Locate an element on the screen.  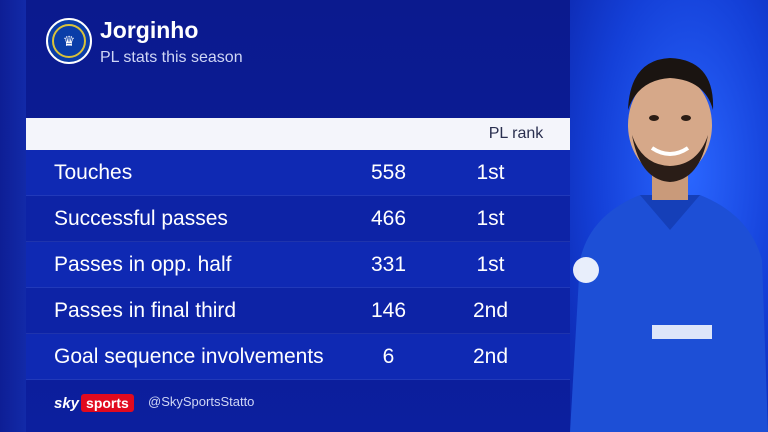
sports-wordmark: sports is located at coordinates (107, 403).